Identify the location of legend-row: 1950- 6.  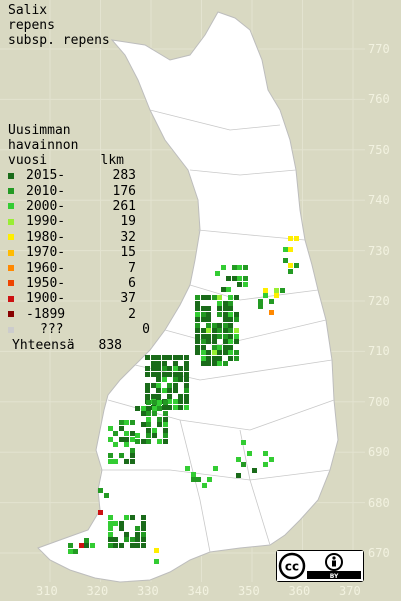
(79, 283).